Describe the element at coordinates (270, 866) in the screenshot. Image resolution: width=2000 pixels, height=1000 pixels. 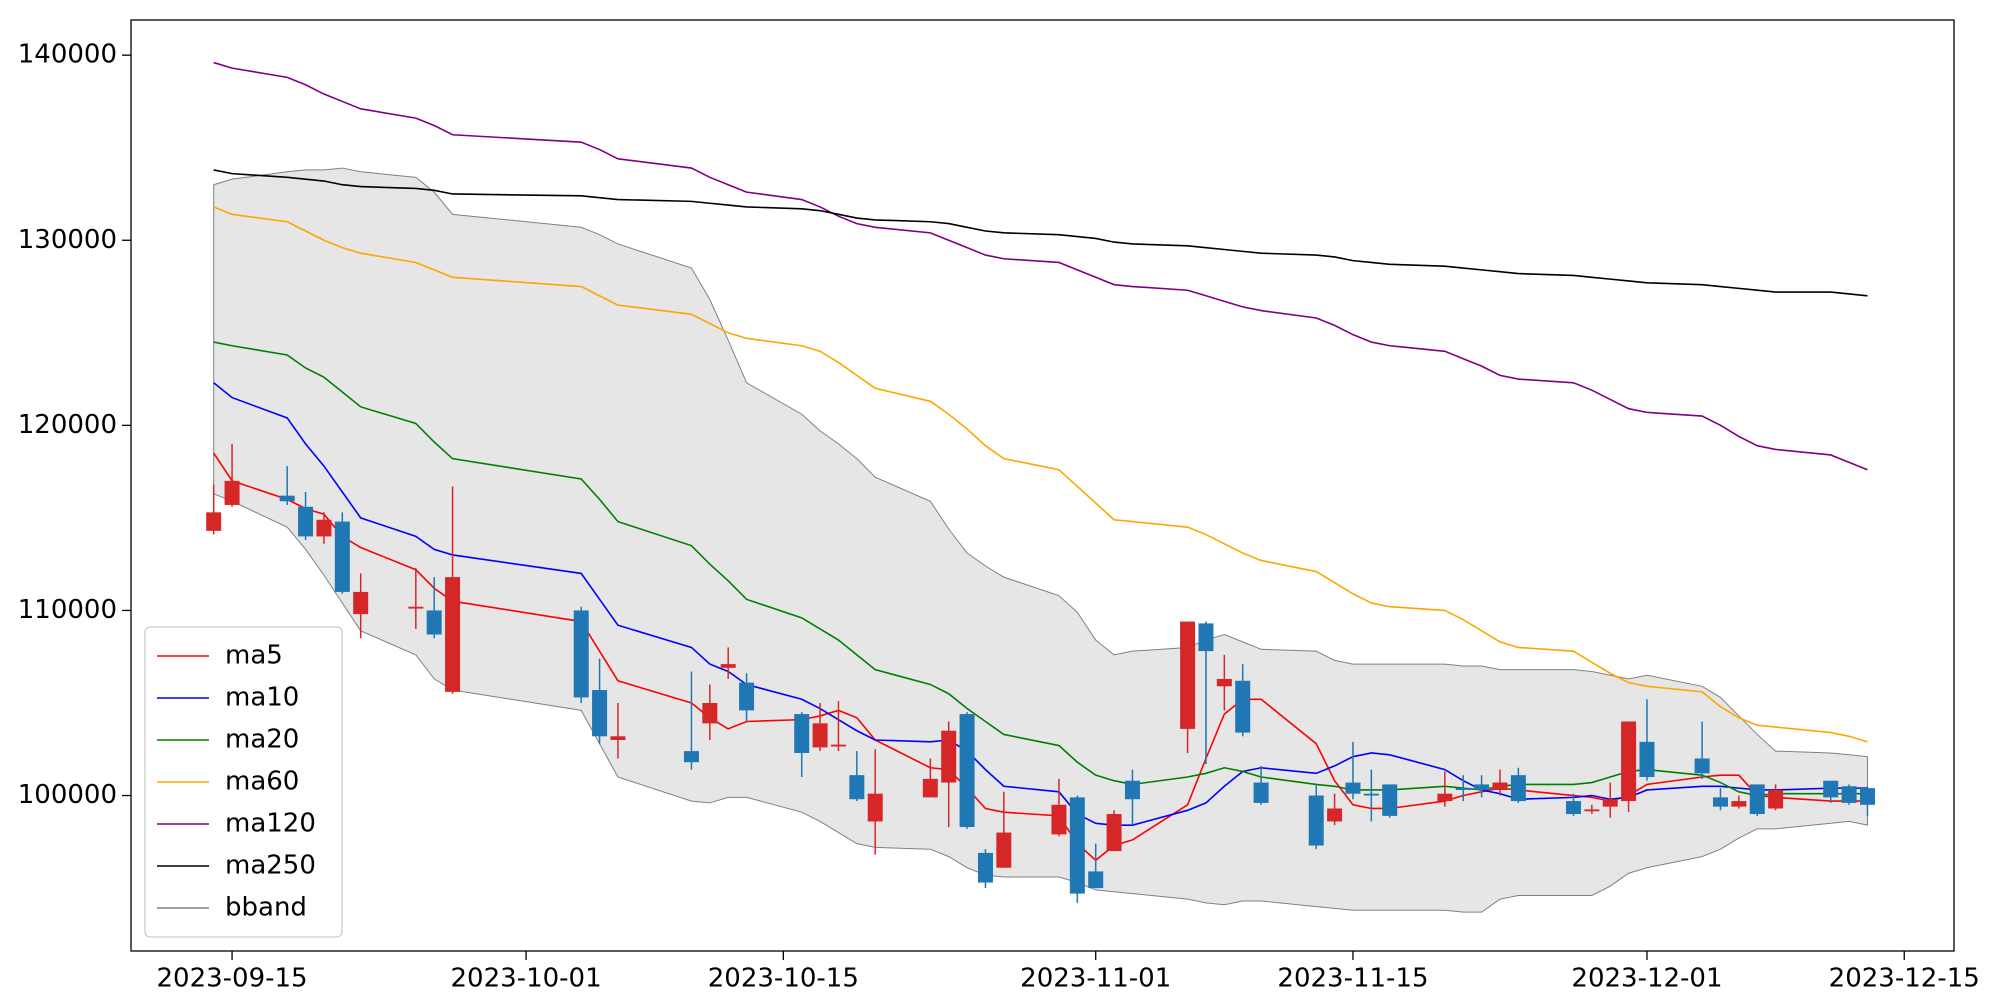
I see `legend-label: ma250` at that location.